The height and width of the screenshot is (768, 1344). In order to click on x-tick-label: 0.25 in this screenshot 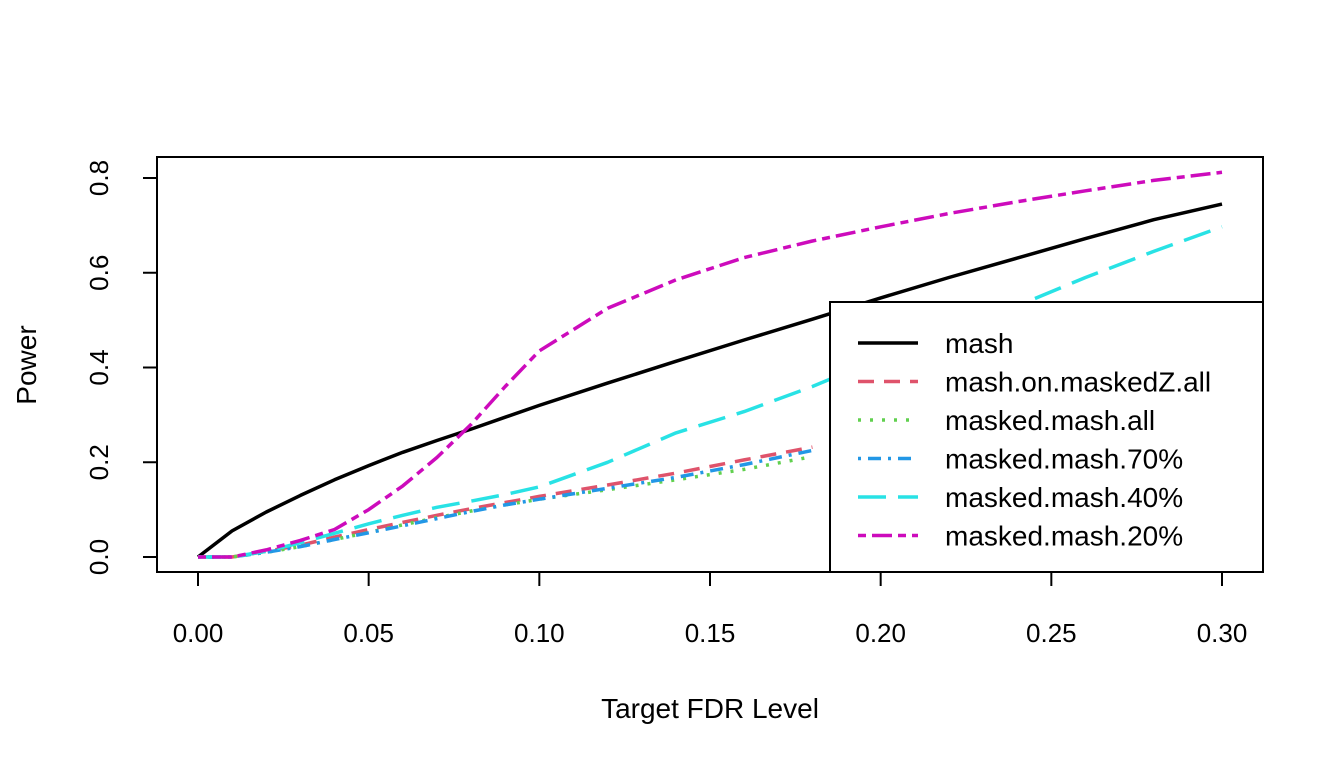, I will do `click(1051, 633)`.